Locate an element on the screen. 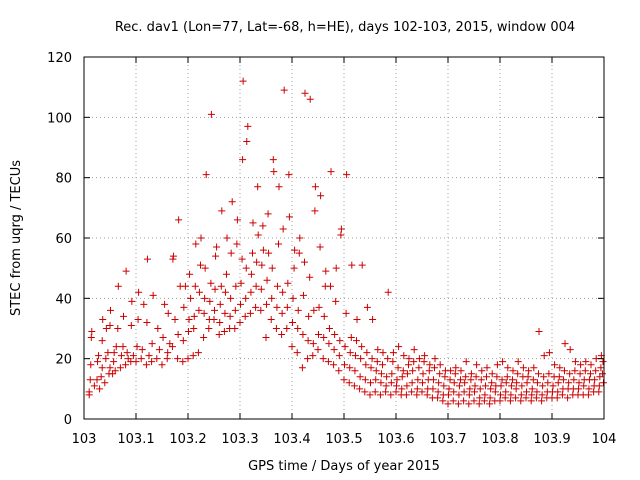 This screenshot has width=640, height=480. y-tick-label: 100 is located at coordinates (59, 118).